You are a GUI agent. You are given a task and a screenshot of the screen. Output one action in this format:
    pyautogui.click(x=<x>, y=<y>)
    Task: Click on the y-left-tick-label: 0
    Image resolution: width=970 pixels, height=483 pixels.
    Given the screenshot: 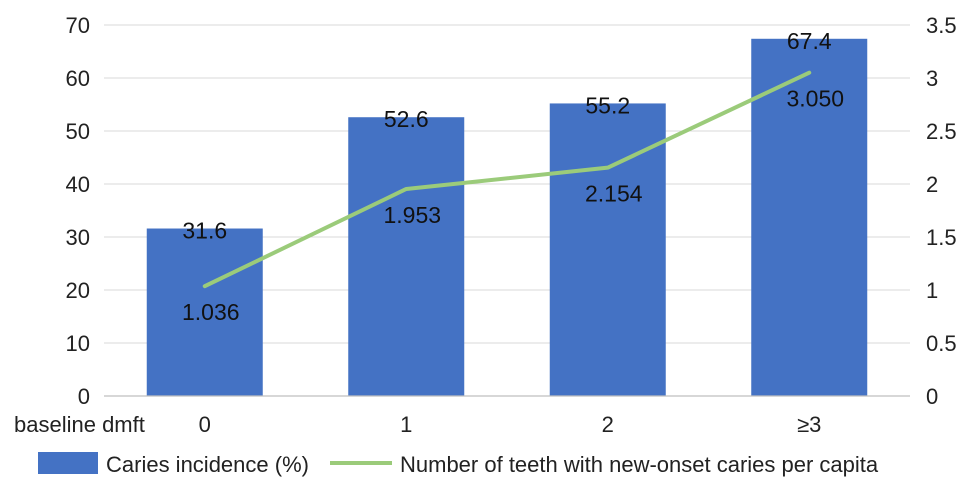 What is the action you would take?
    pyautogui.click(x=84, y=396)
    